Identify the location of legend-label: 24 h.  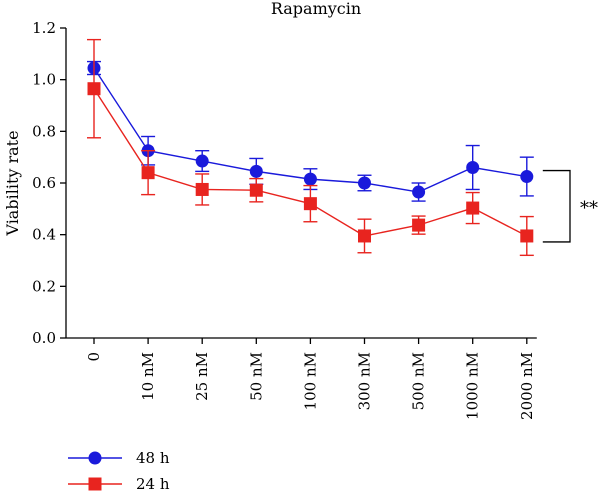
(153, 483).